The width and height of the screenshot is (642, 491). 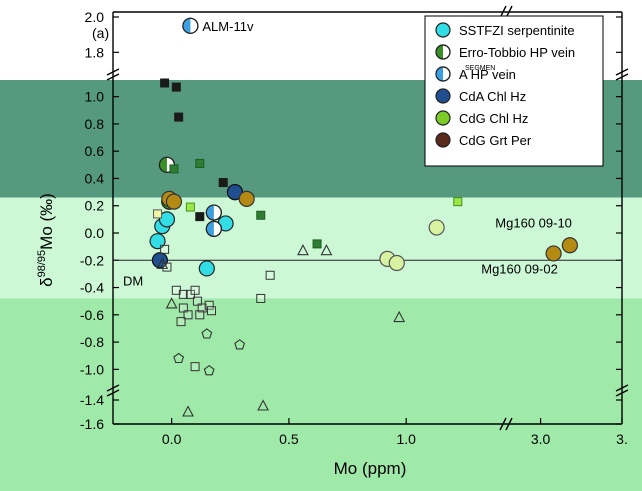 What do you see at coordinates (289, 439) in the screenshot?
I see `x-tick-label: 0.5` at bounding box center [289, 439].